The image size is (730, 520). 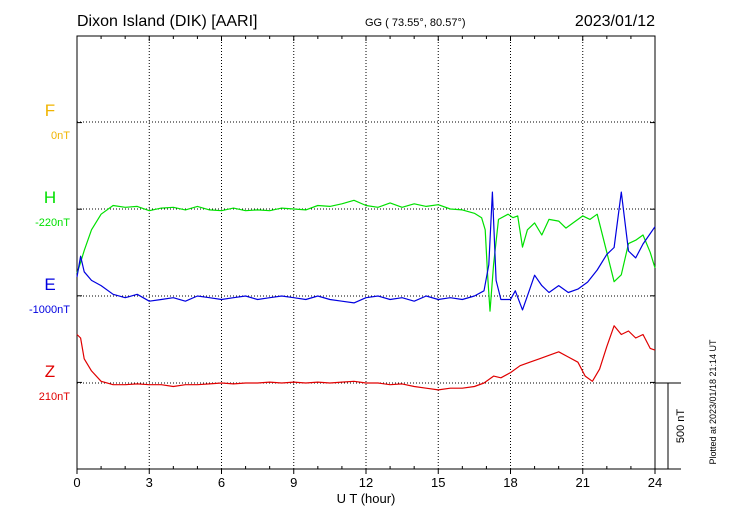 What do you see at coordinates (366, 482) in the screenshot?
I see `x-tick-label: 12` at bounding box center [366, 482].